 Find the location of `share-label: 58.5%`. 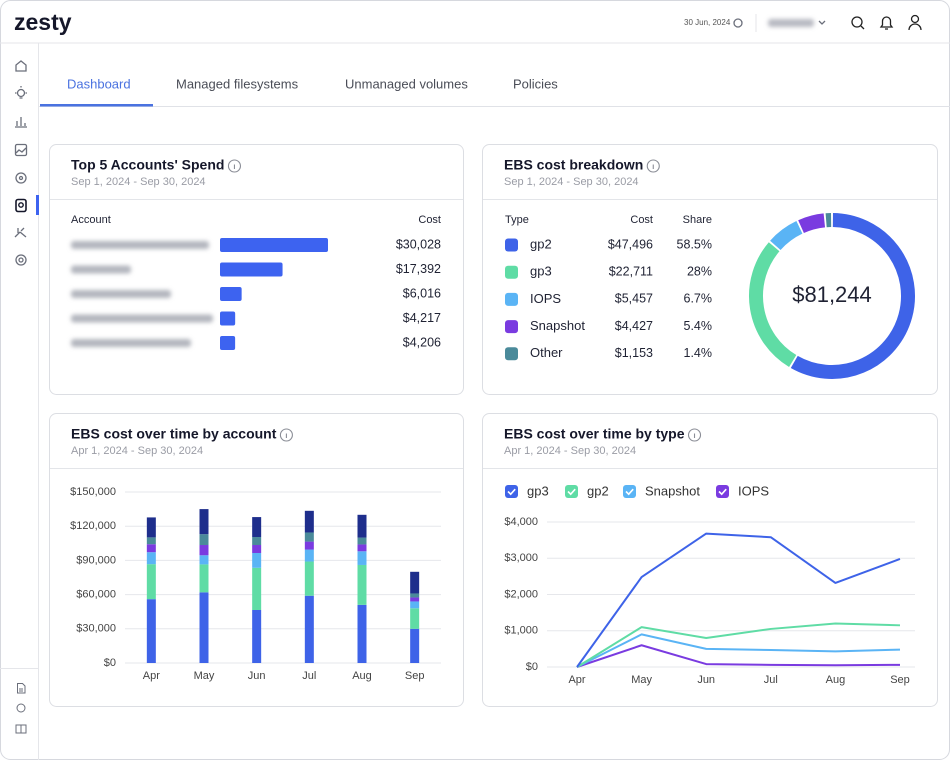

share-label: 58.5% is located at coordinates (694, 244).